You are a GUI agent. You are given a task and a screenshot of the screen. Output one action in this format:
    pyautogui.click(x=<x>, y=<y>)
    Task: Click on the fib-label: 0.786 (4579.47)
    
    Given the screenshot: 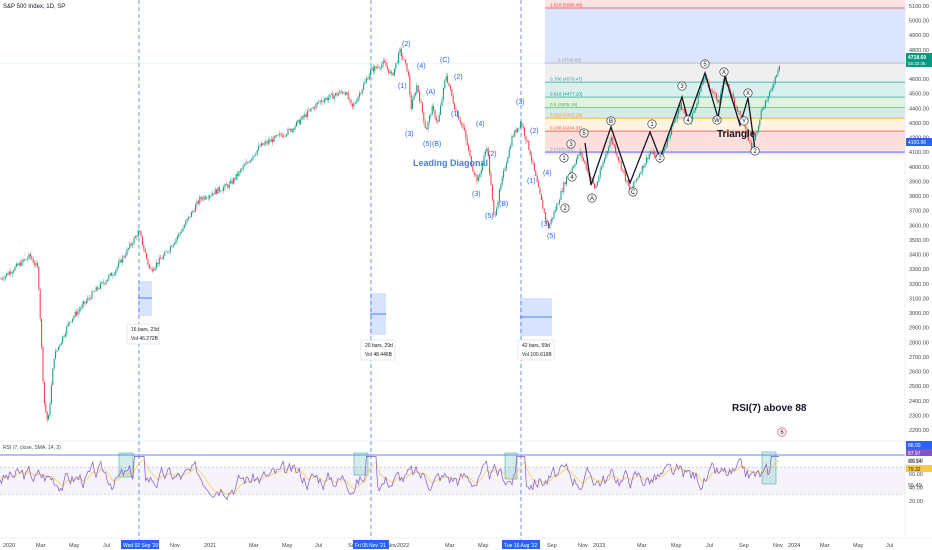 What is the action you would take?
    pyautogui.click(x=566, y=79)
    